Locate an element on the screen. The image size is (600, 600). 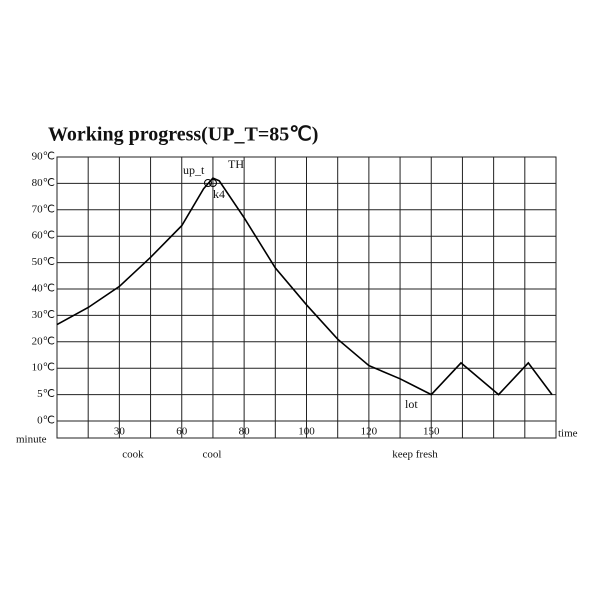
phase-label: cool is located at coordinates (212, 455).